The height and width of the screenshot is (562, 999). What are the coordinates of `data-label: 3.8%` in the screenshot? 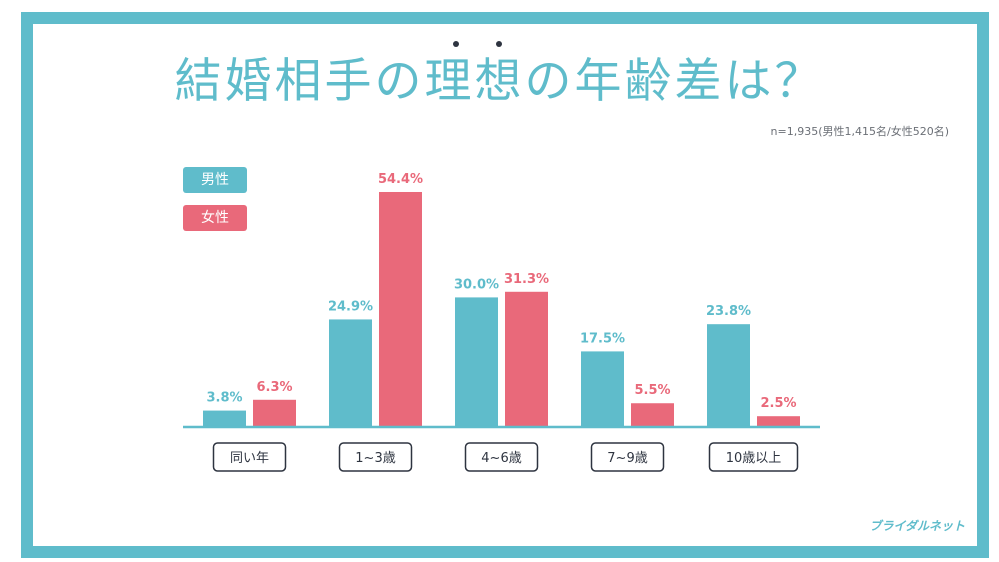 It's located at (224, 398).